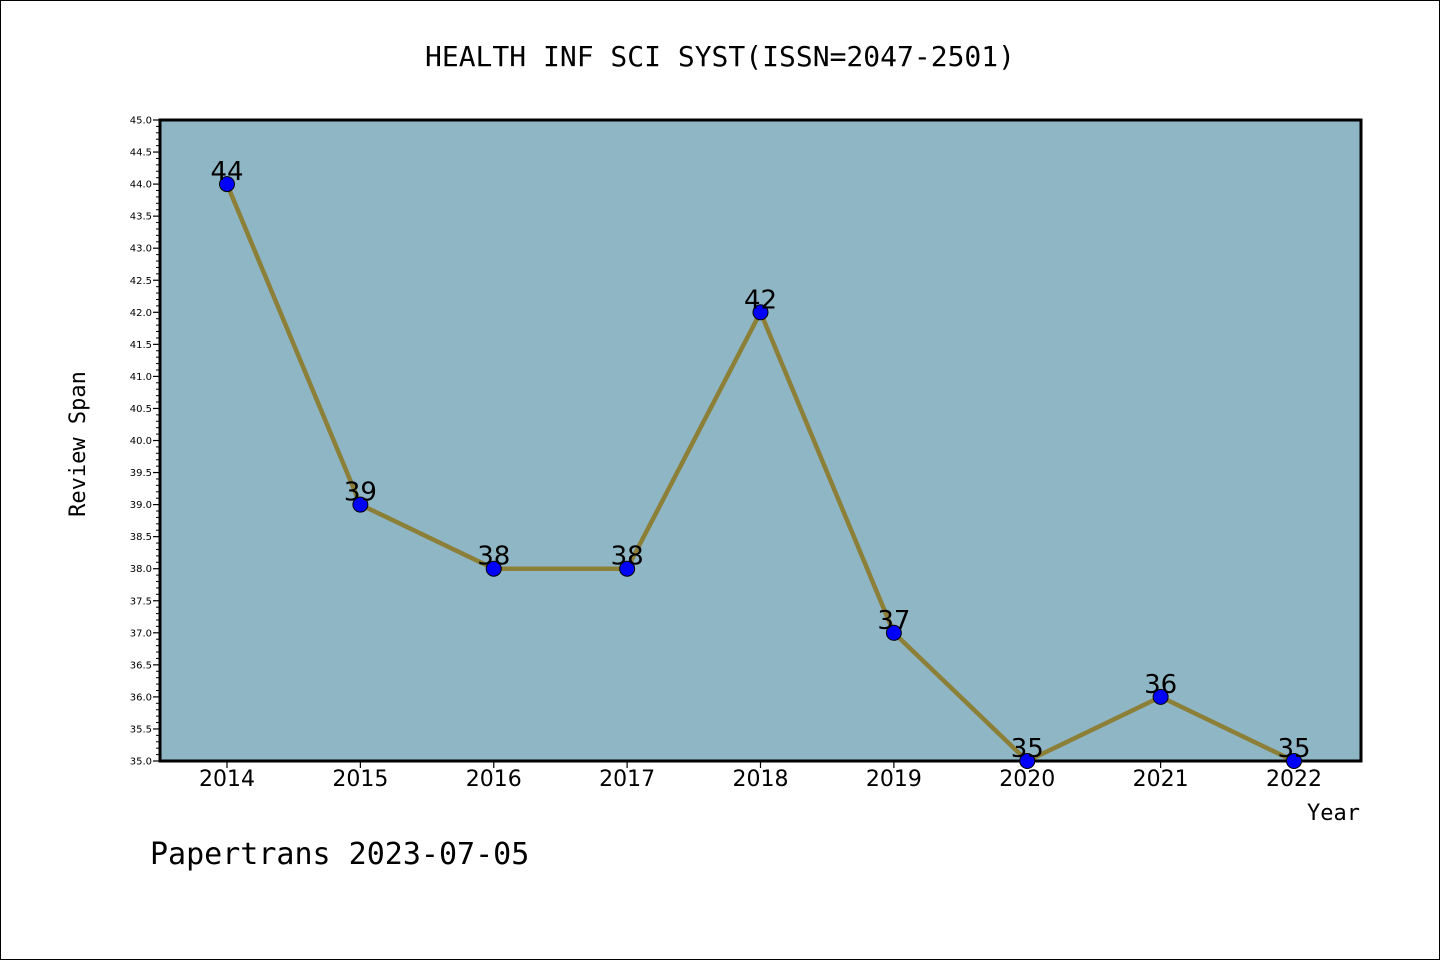  Describe the element at coordinates (1333, 813) in the screenshot. I see `x-axis-label: Year` at that location.